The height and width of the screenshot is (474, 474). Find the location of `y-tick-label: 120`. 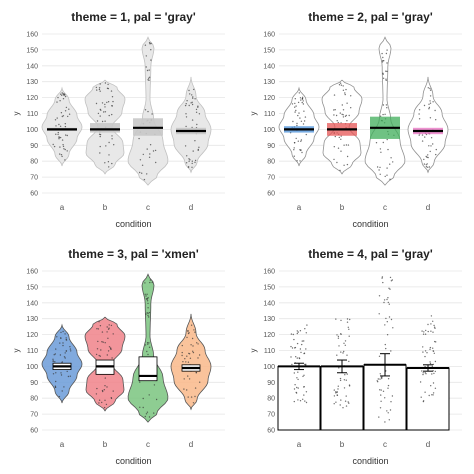

y-tick-label: 120 is located at coordinates (269, 98).